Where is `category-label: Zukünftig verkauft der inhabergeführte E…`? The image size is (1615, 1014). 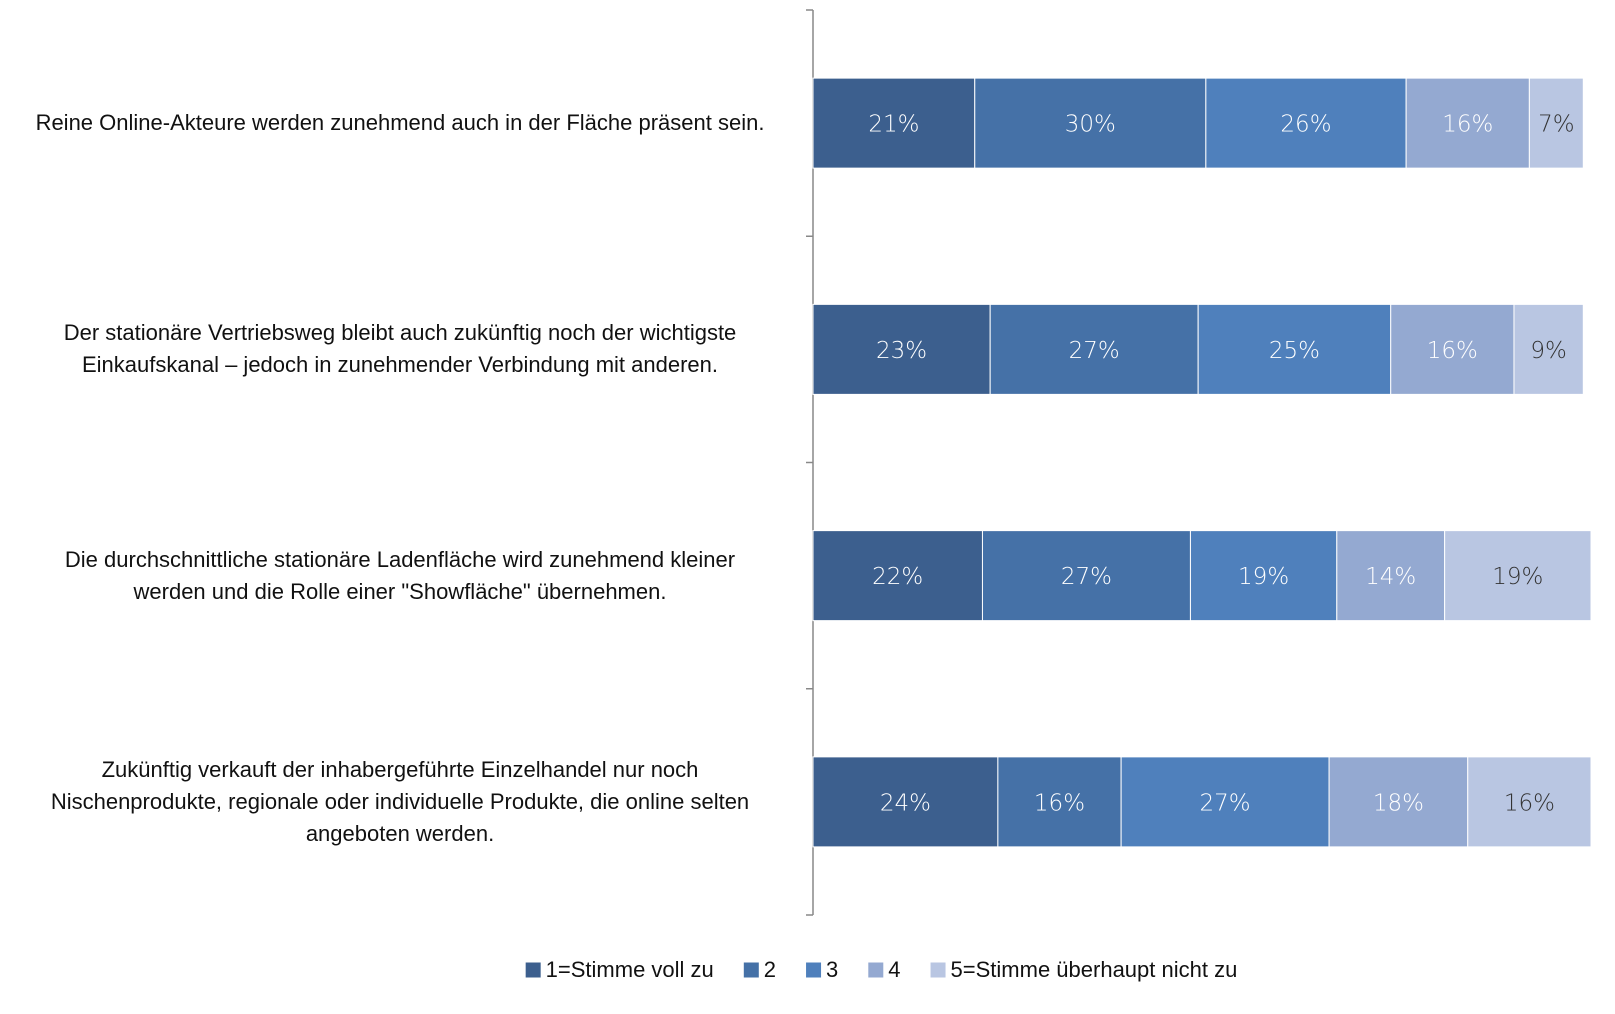 category-label: Zukünftig verkauft der inhabergeführte E… is located at coordinates (400, 801).